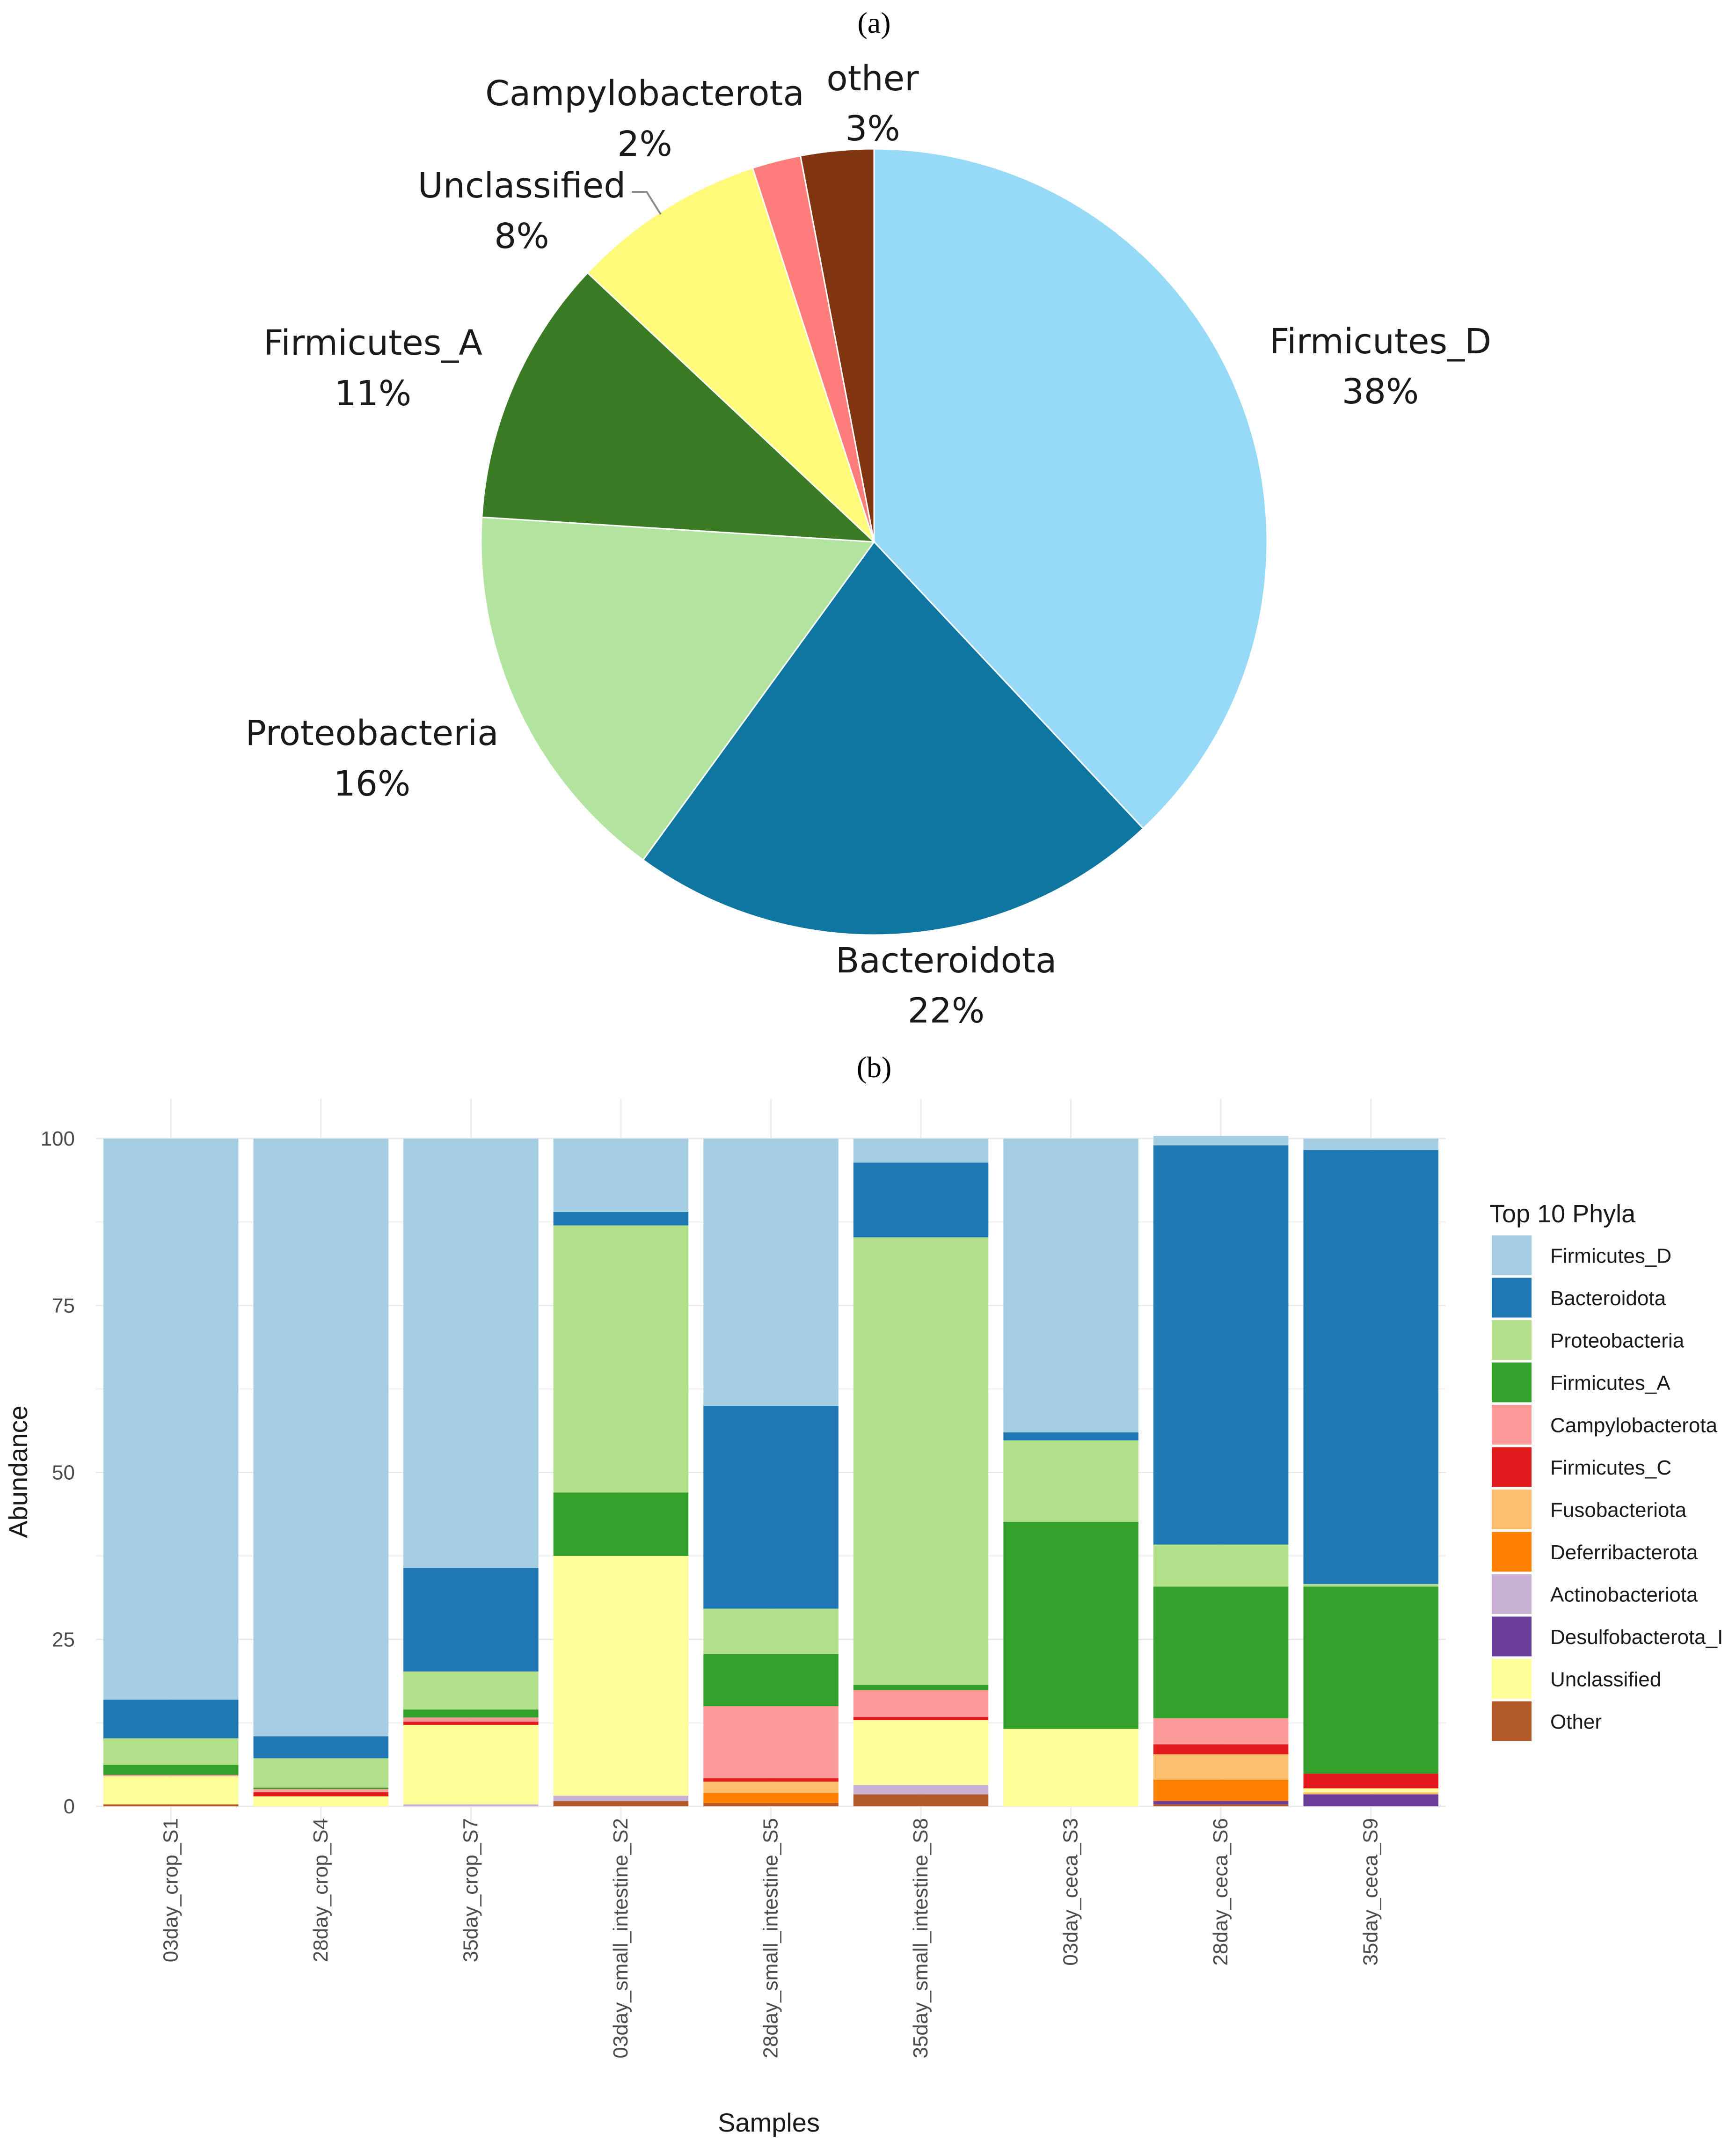 This screenshot has height=2140, width=1736. I want to click on bar-segment-deferribacterota, so click(771, 1798).